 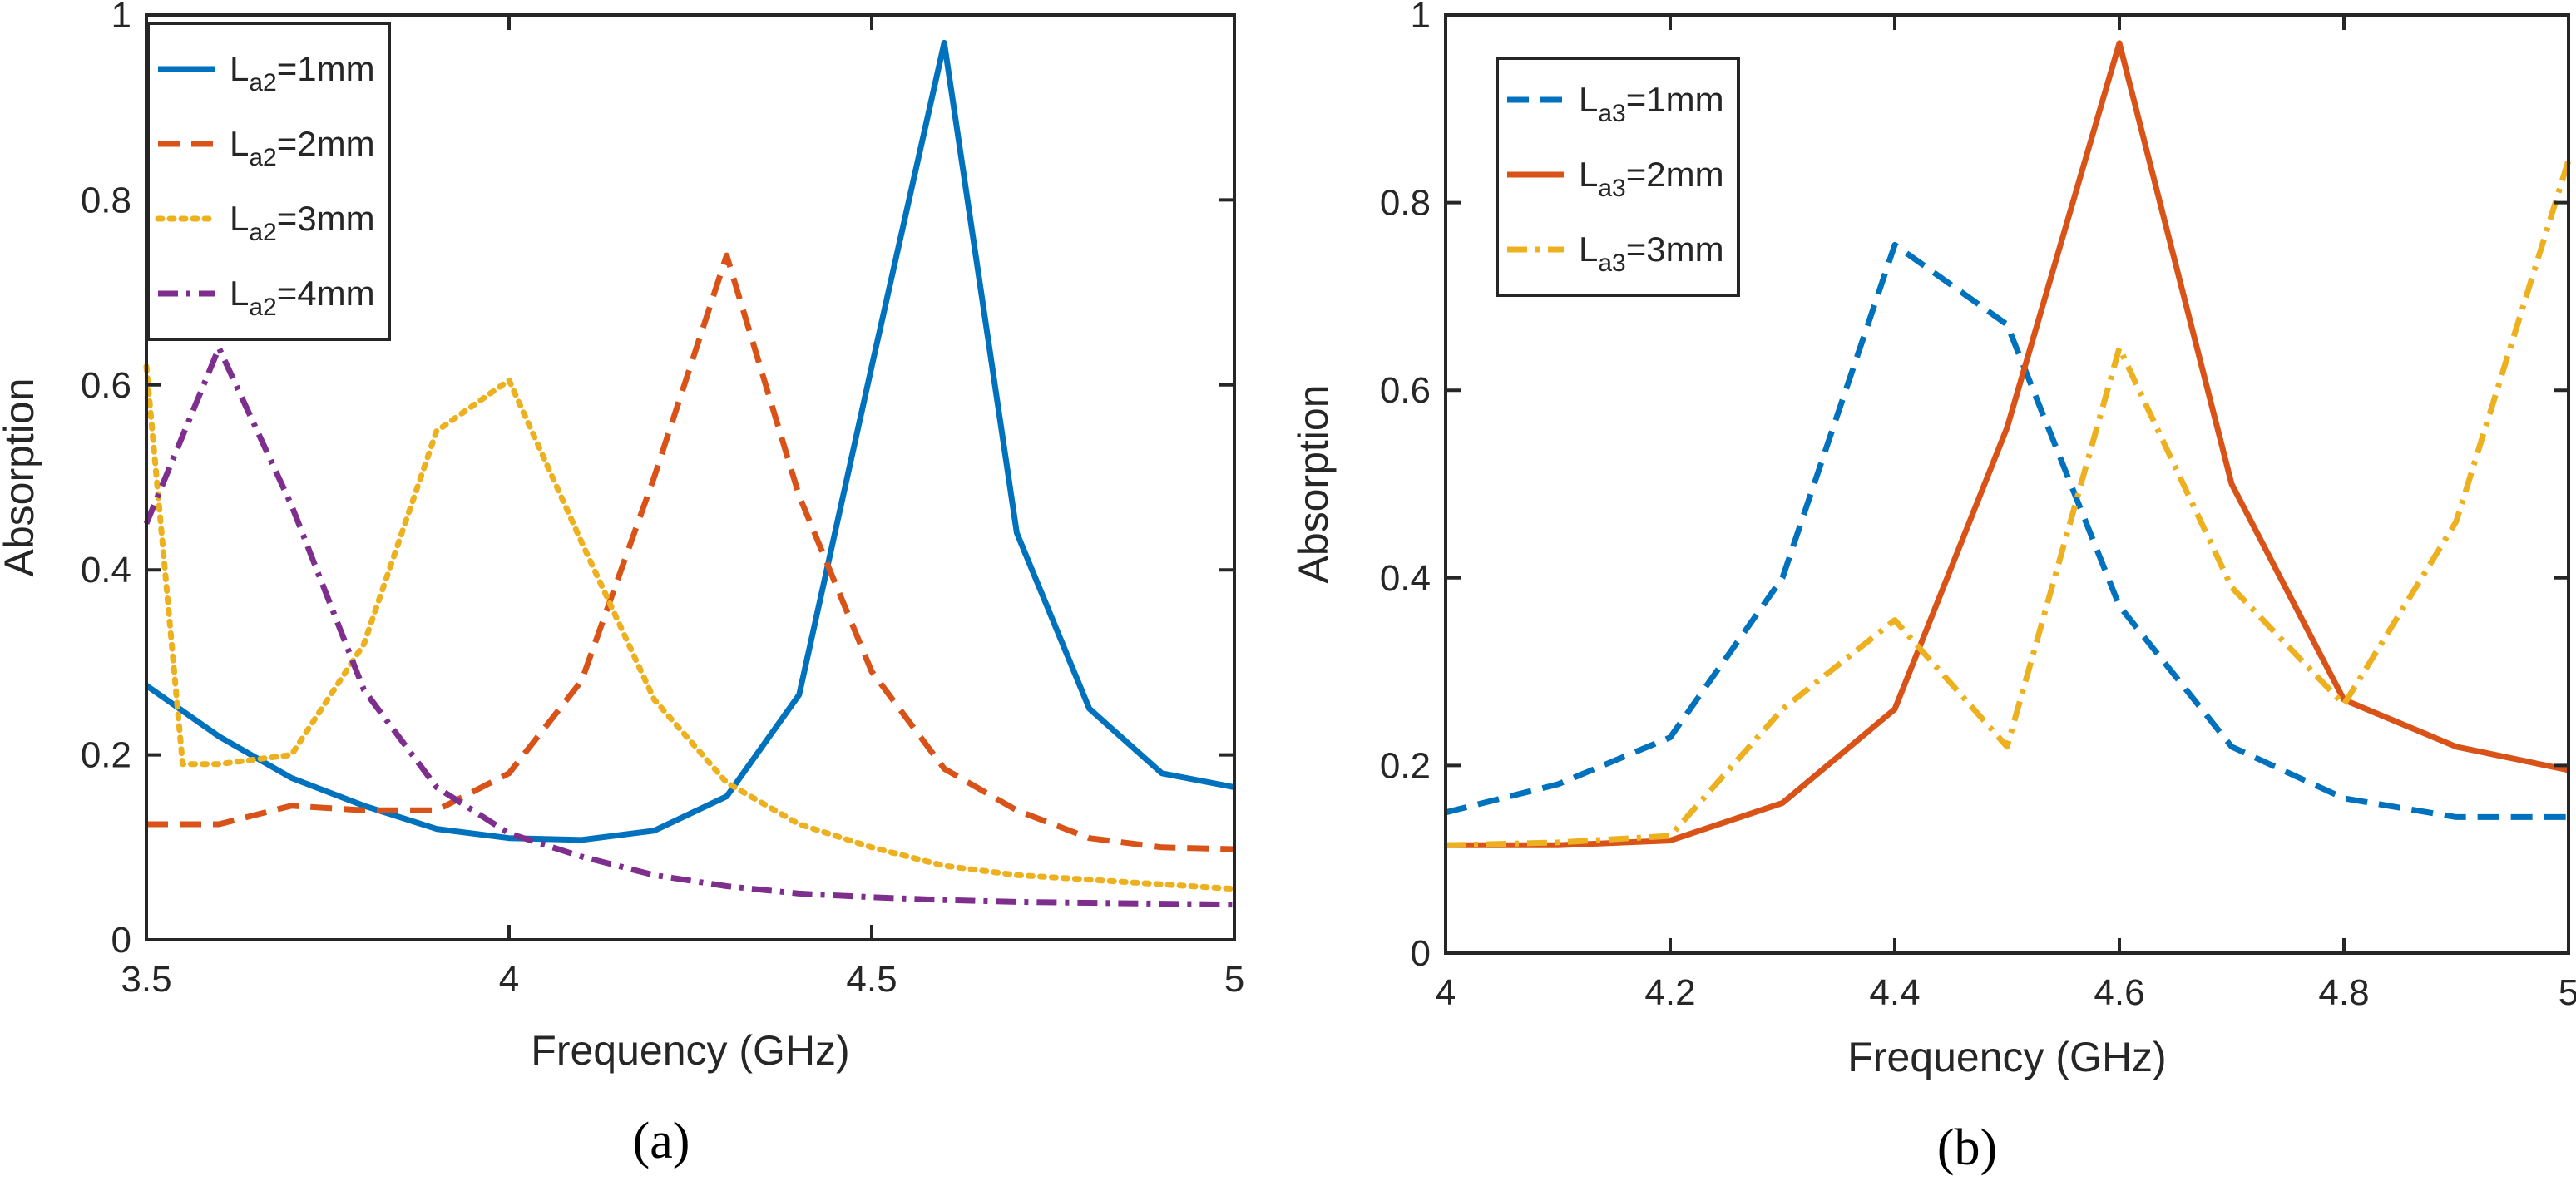 I want to click on x-tick-label: 4.6, so click(x=2119, y=992).